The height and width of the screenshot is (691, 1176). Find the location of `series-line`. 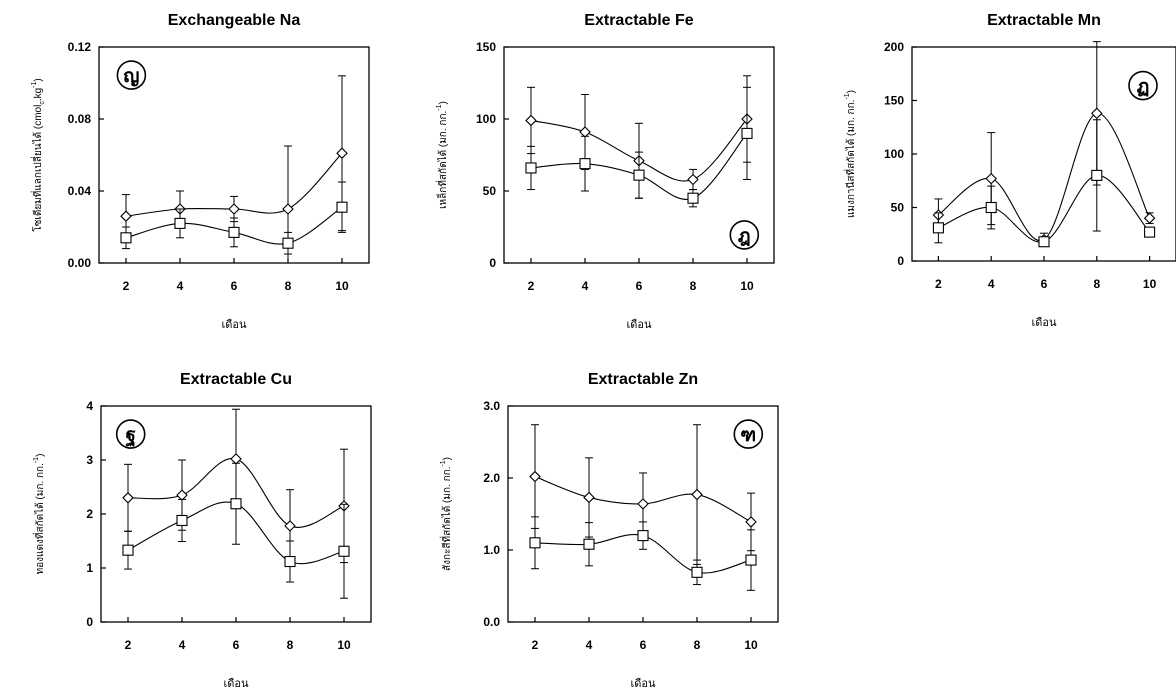

series-line is located at coordinates (1044, 177).